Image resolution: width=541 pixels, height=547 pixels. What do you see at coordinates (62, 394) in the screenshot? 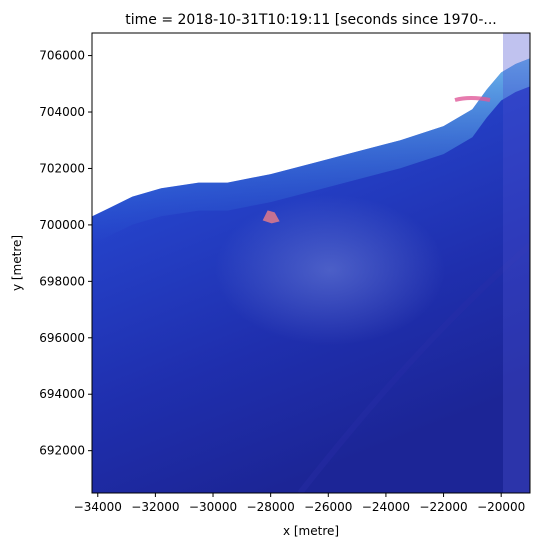
I see `y-tick-label: 694000` at bounding box center [62, 394].